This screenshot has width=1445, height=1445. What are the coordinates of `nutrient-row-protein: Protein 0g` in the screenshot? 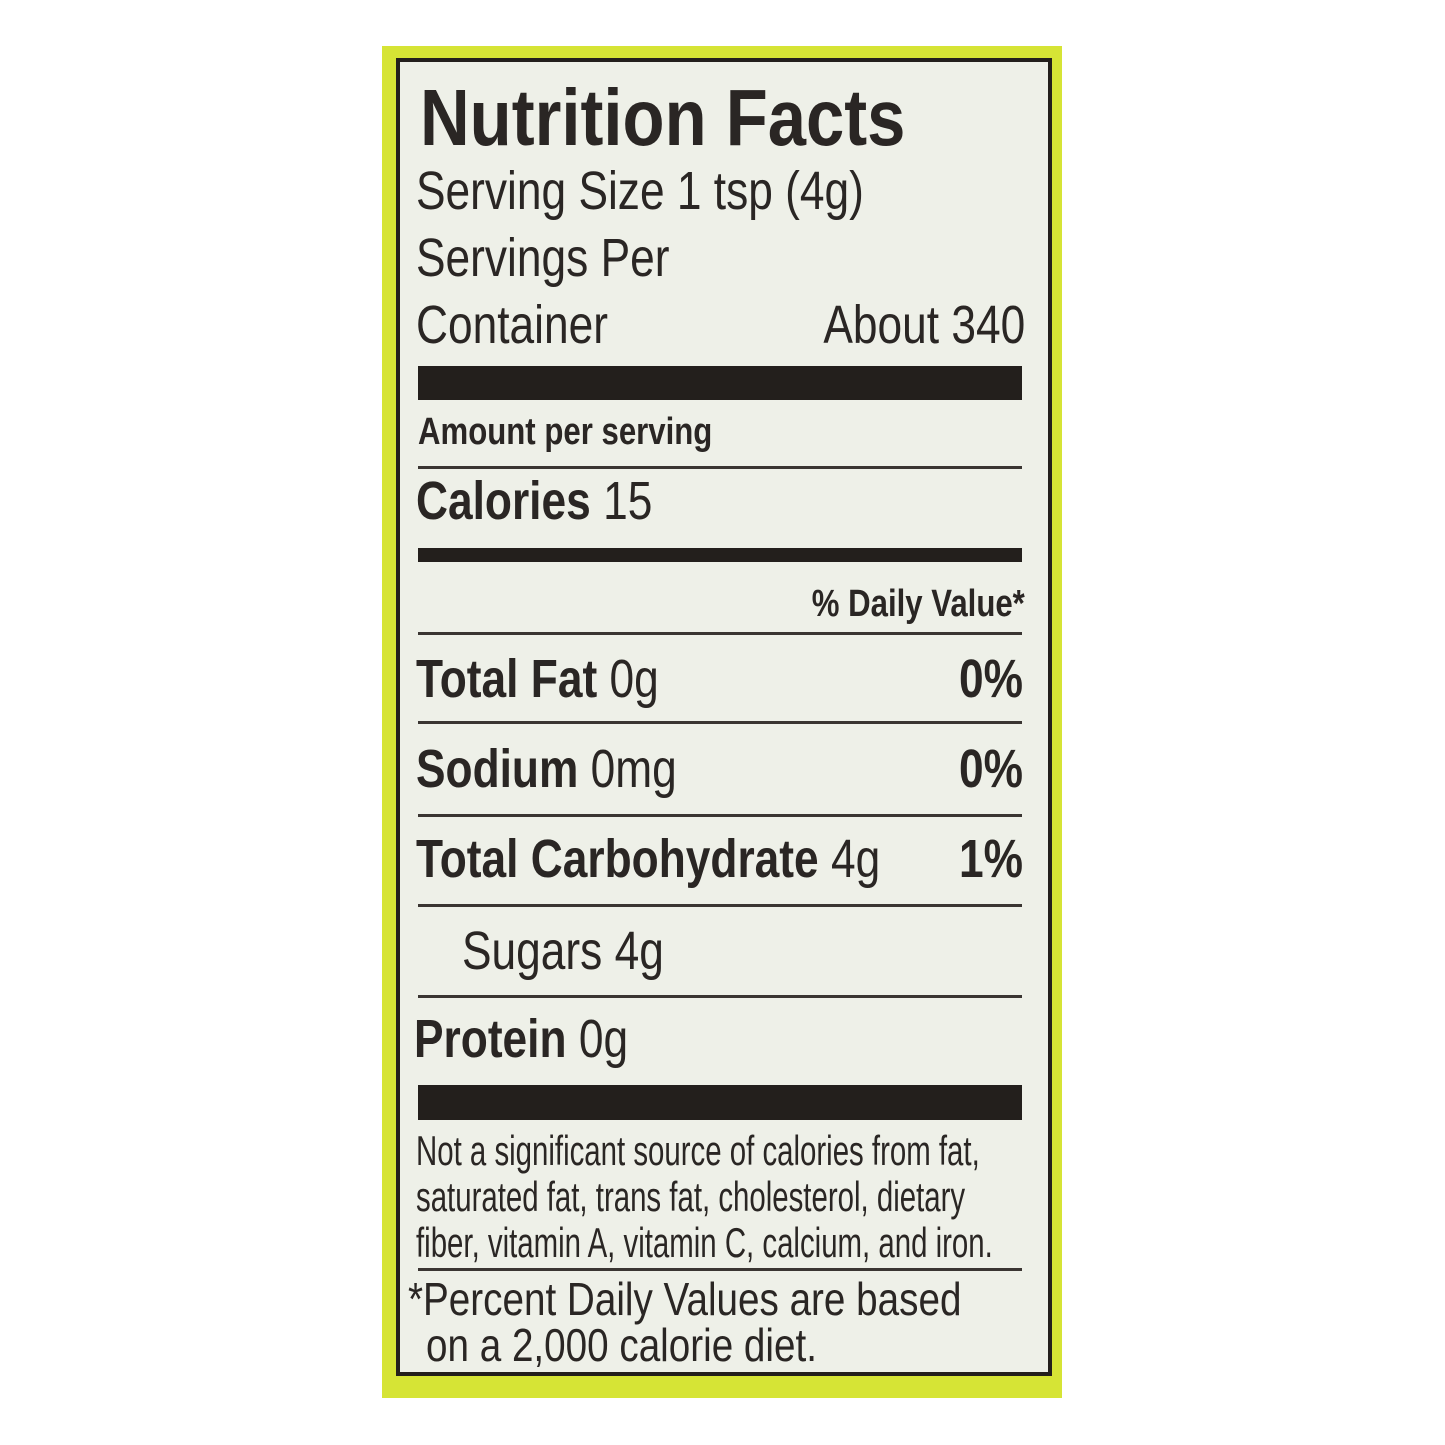 It's located at (521, 1039).